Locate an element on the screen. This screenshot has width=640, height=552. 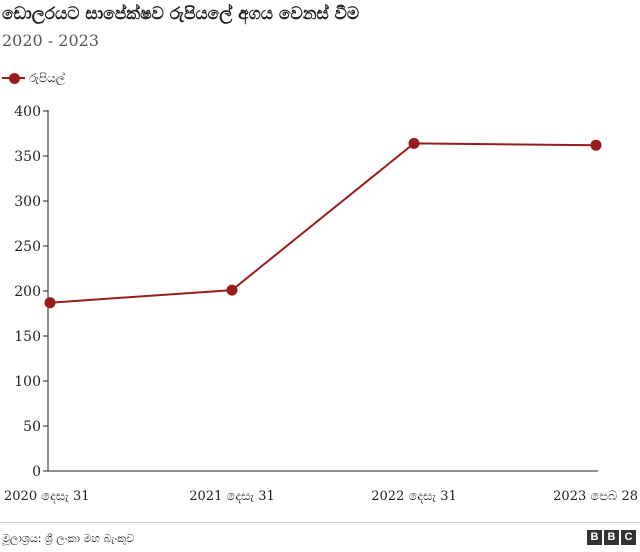
legend: රුපියල් is located at coordinates (33, 78).